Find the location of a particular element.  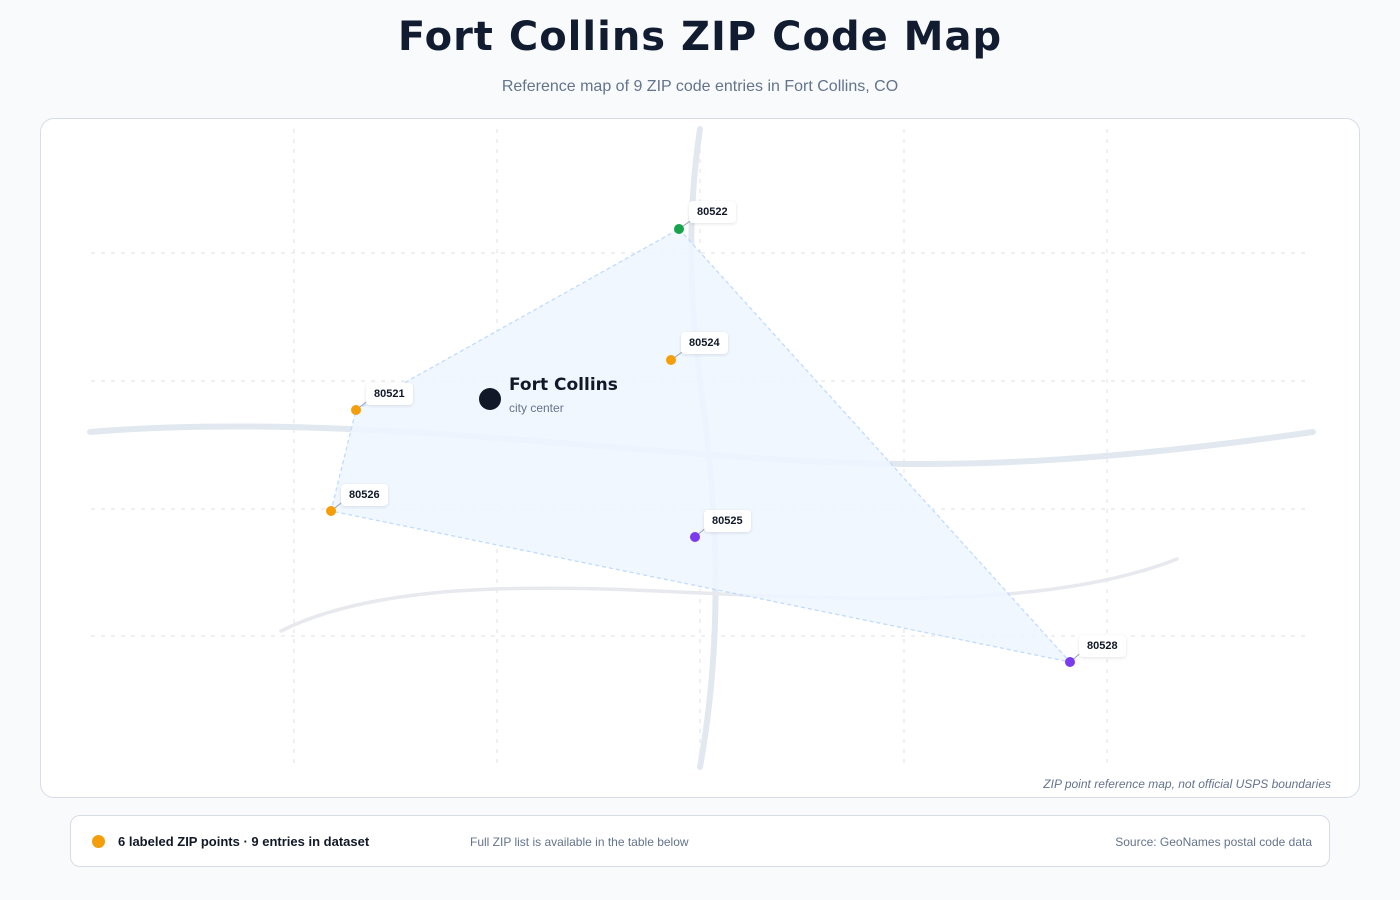

zip-label-80521: 80521 is located at coordinates (389, 394).